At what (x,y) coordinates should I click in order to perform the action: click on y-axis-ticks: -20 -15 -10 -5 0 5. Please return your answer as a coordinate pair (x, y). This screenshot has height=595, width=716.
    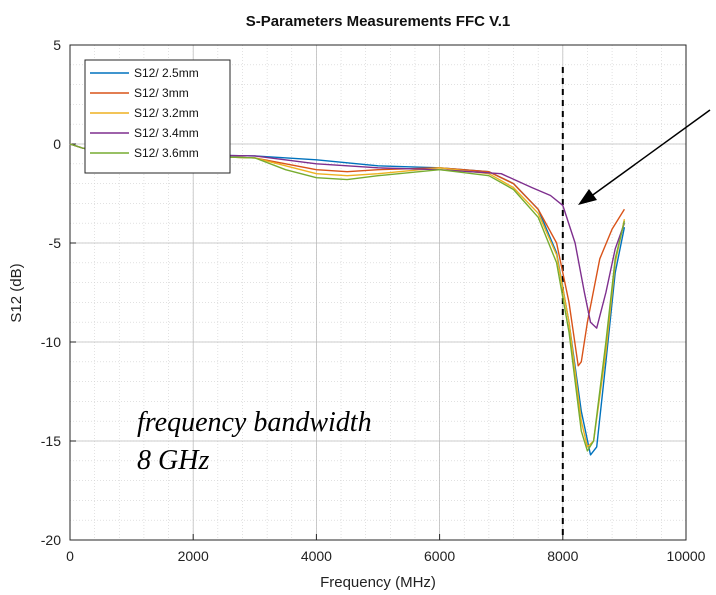
    Looking at the image, I should click on (58, 292).